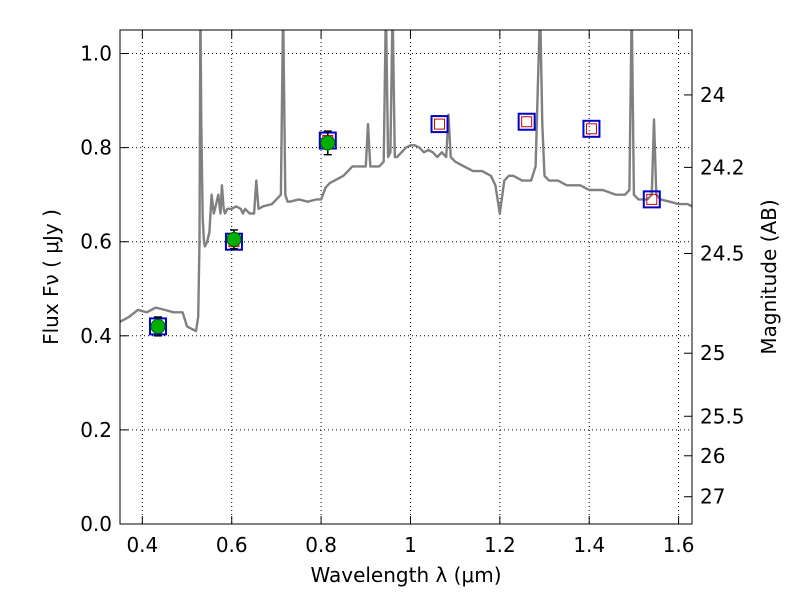  Describe the element at coordinates (589, 545) in the screenshot. I see `x-tick-label: 1.4` at that location.